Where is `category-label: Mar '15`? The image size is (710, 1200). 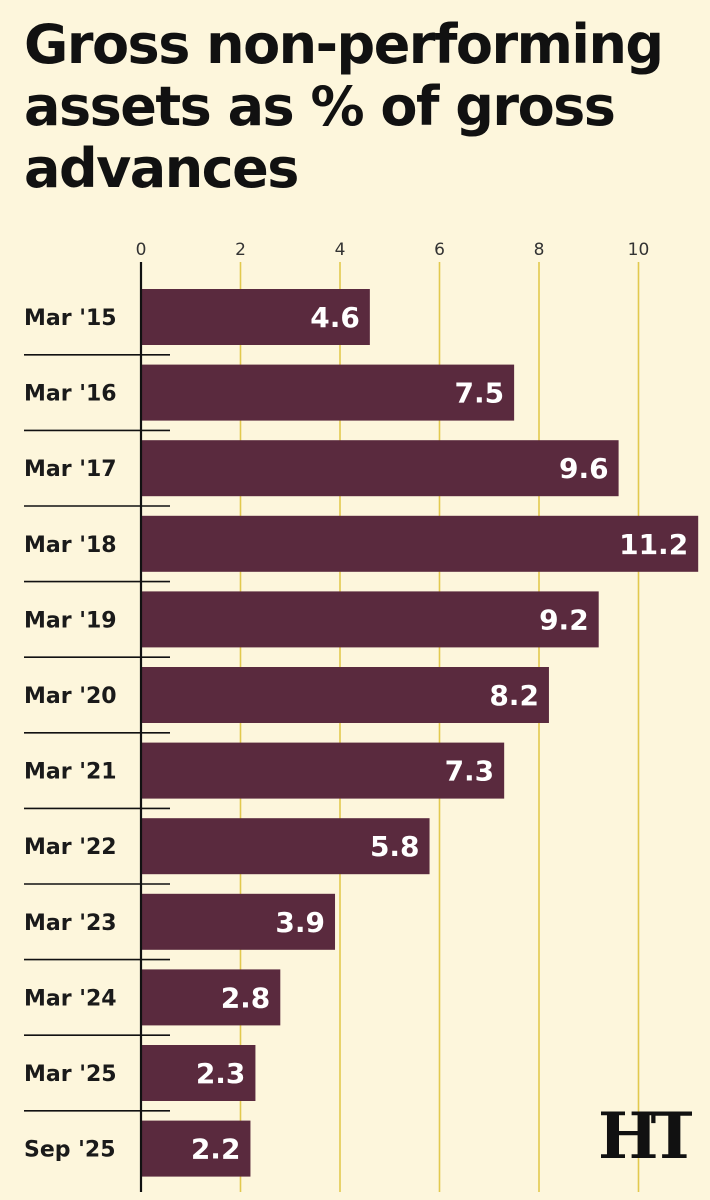 category-label: Mar '15 is located at coordinates (70, 318).